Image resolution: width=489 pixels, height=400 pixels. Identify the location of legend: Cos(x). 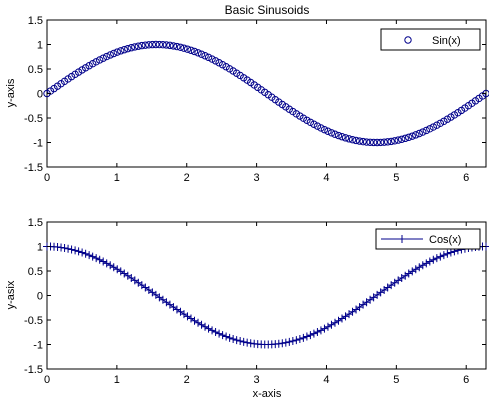
(428, 239).